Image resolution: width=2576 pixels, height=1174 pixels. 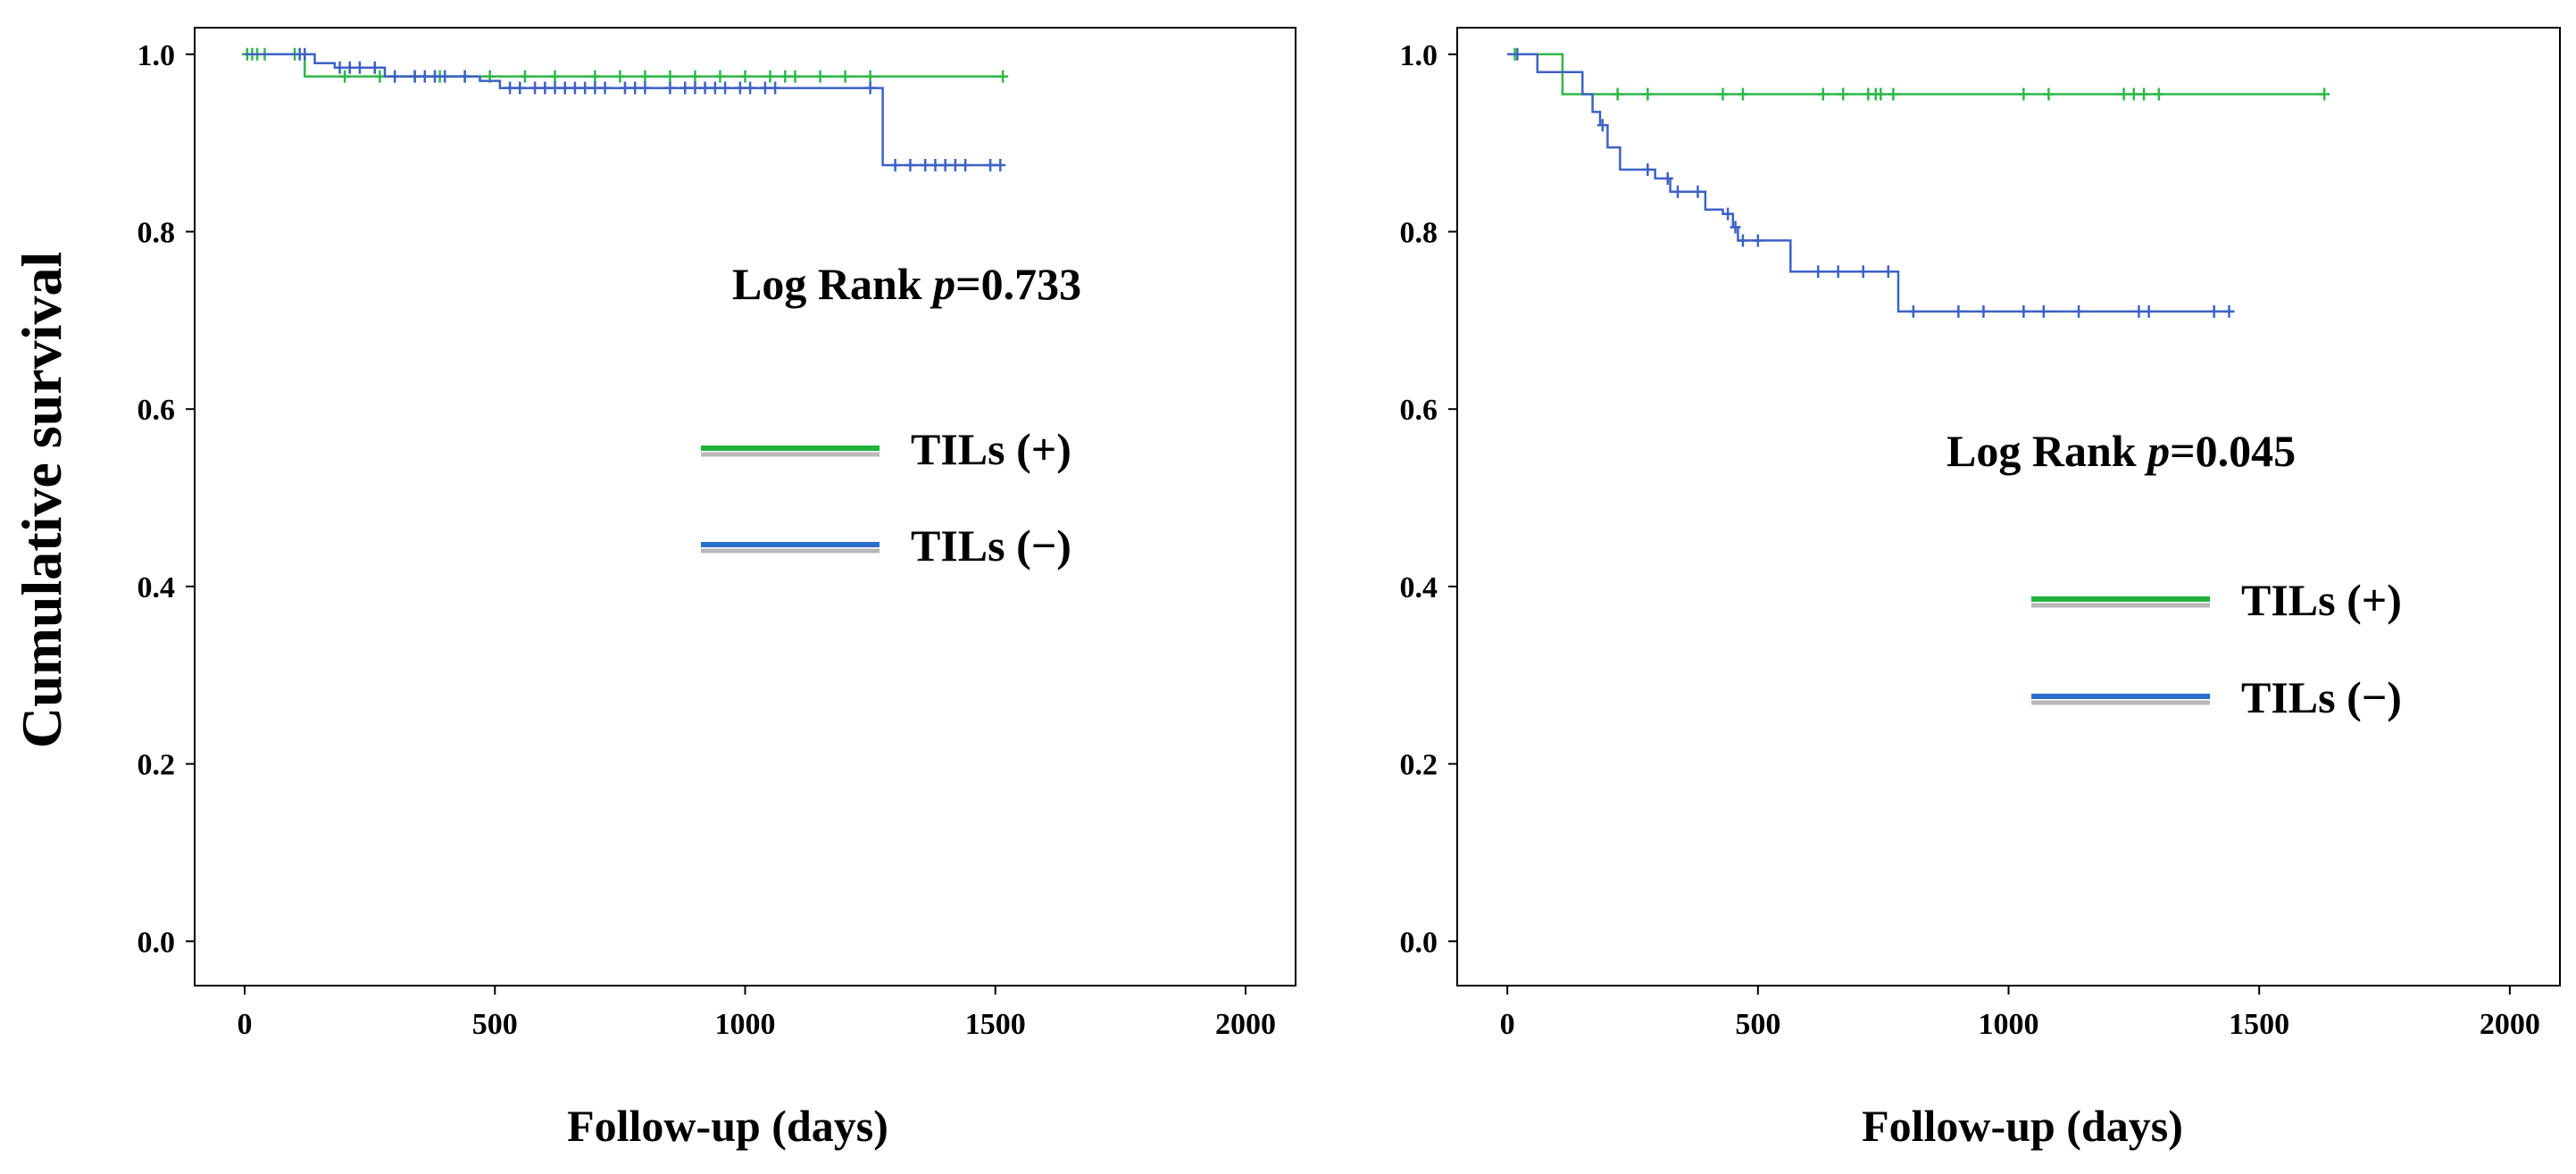 I want to click on left-y-tick-label: 0.6, so click(x=157, y=411).